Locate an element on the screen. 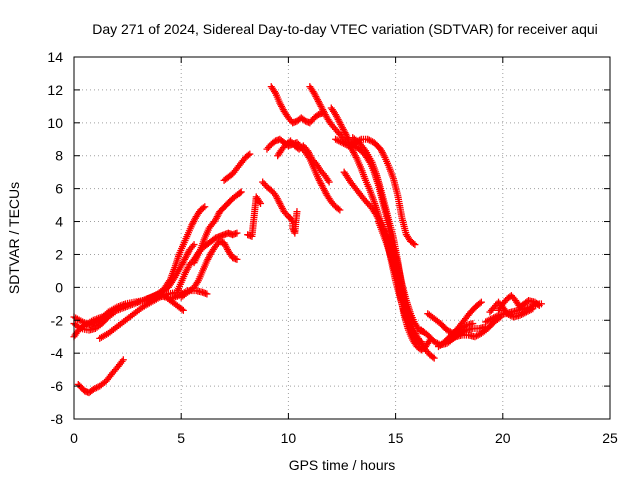  y-tick-label: 8 is located at coordinates (59, 156).